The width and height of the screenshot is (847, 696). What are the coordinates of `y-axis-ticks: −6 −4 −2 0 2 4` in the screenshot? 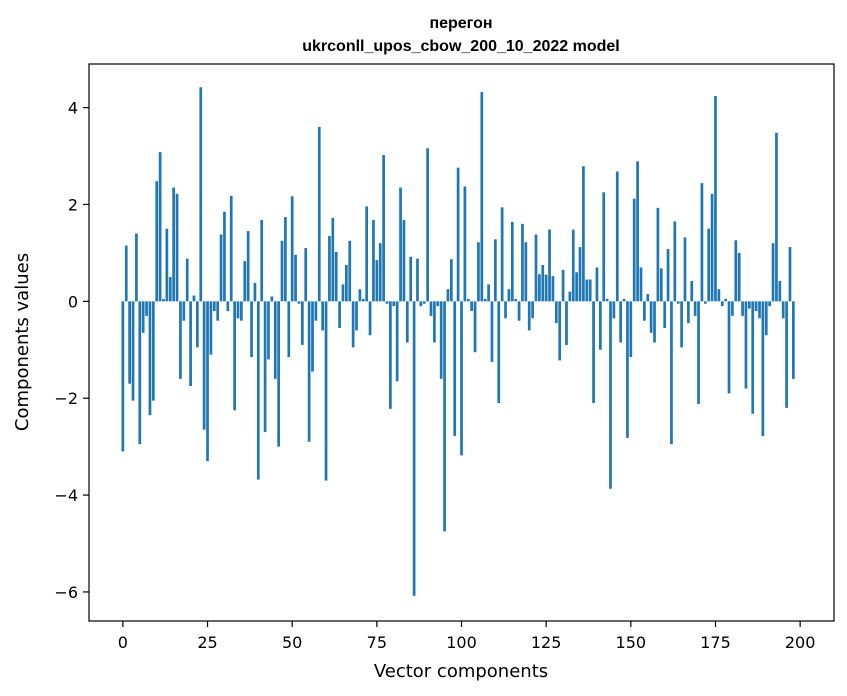 It's located at (71, 350).